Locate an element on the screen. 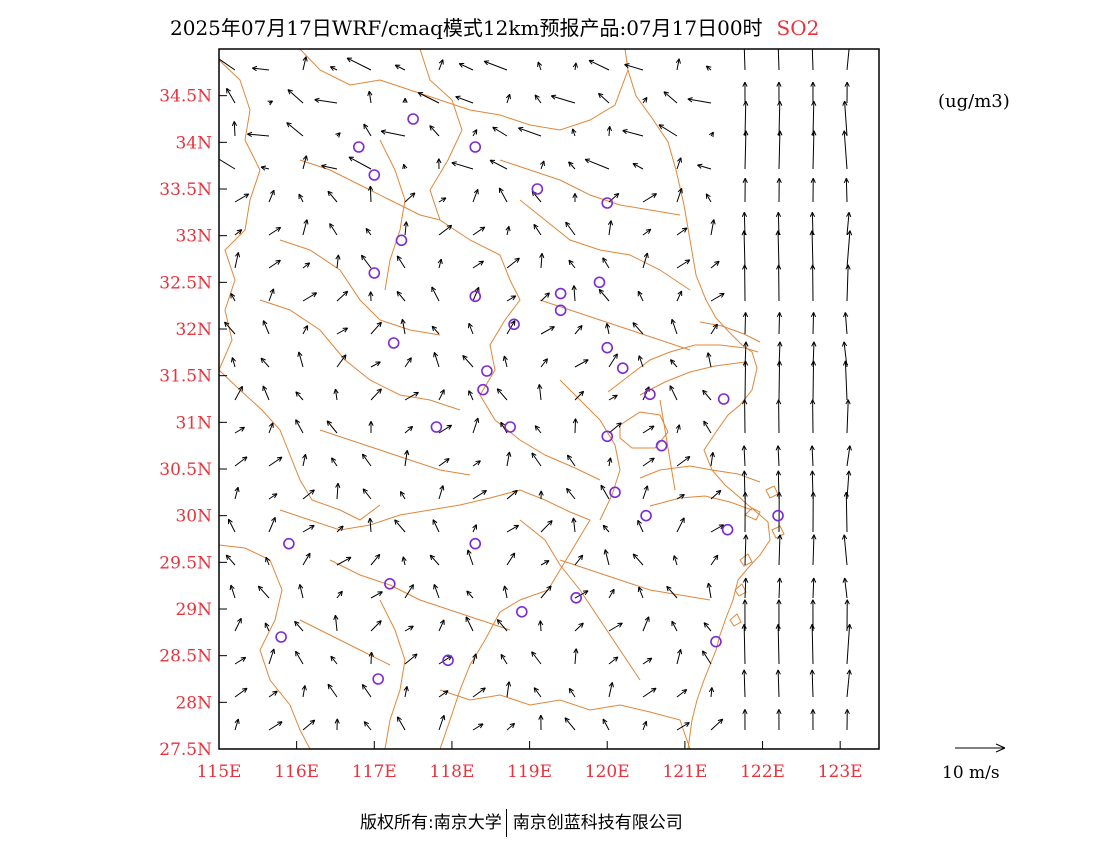  y-tick-label: 29N is located at coordinates (193, 610).